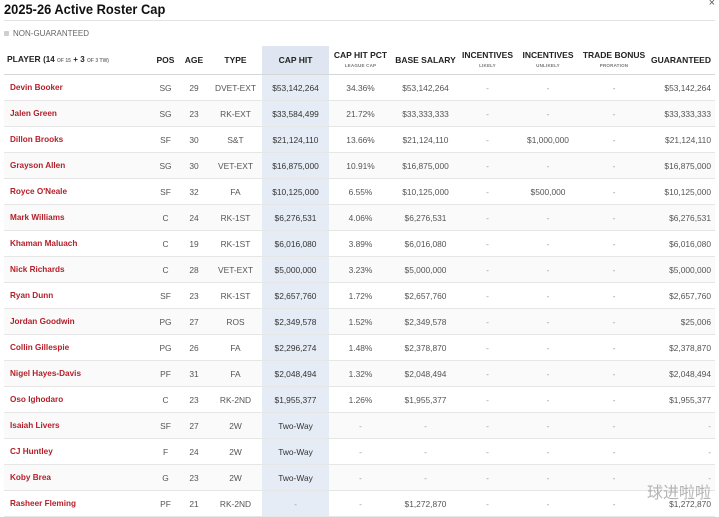  What do you see at coordinates (295, 243) in the screenshot?
I see `cell-cap-hit: $6,016,080` at bounding box center [295, 243].